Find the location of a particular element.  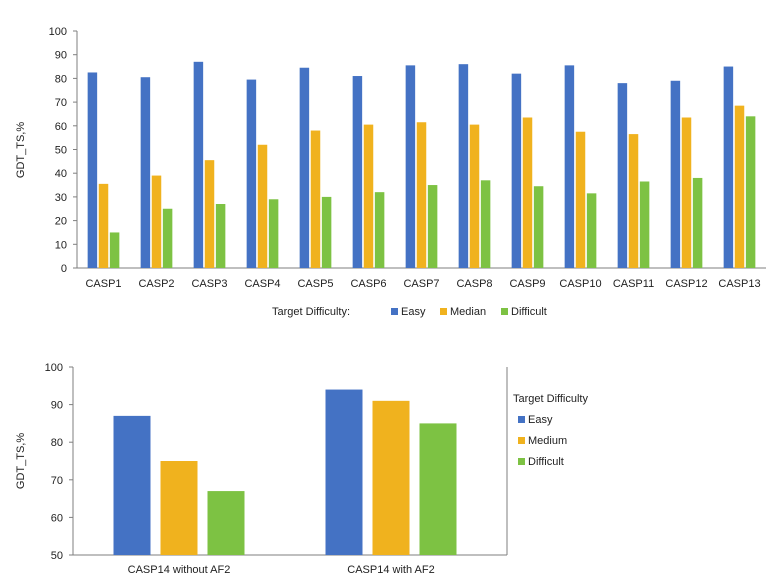

bar-median-casp3 is located at coordinates (209, 214).